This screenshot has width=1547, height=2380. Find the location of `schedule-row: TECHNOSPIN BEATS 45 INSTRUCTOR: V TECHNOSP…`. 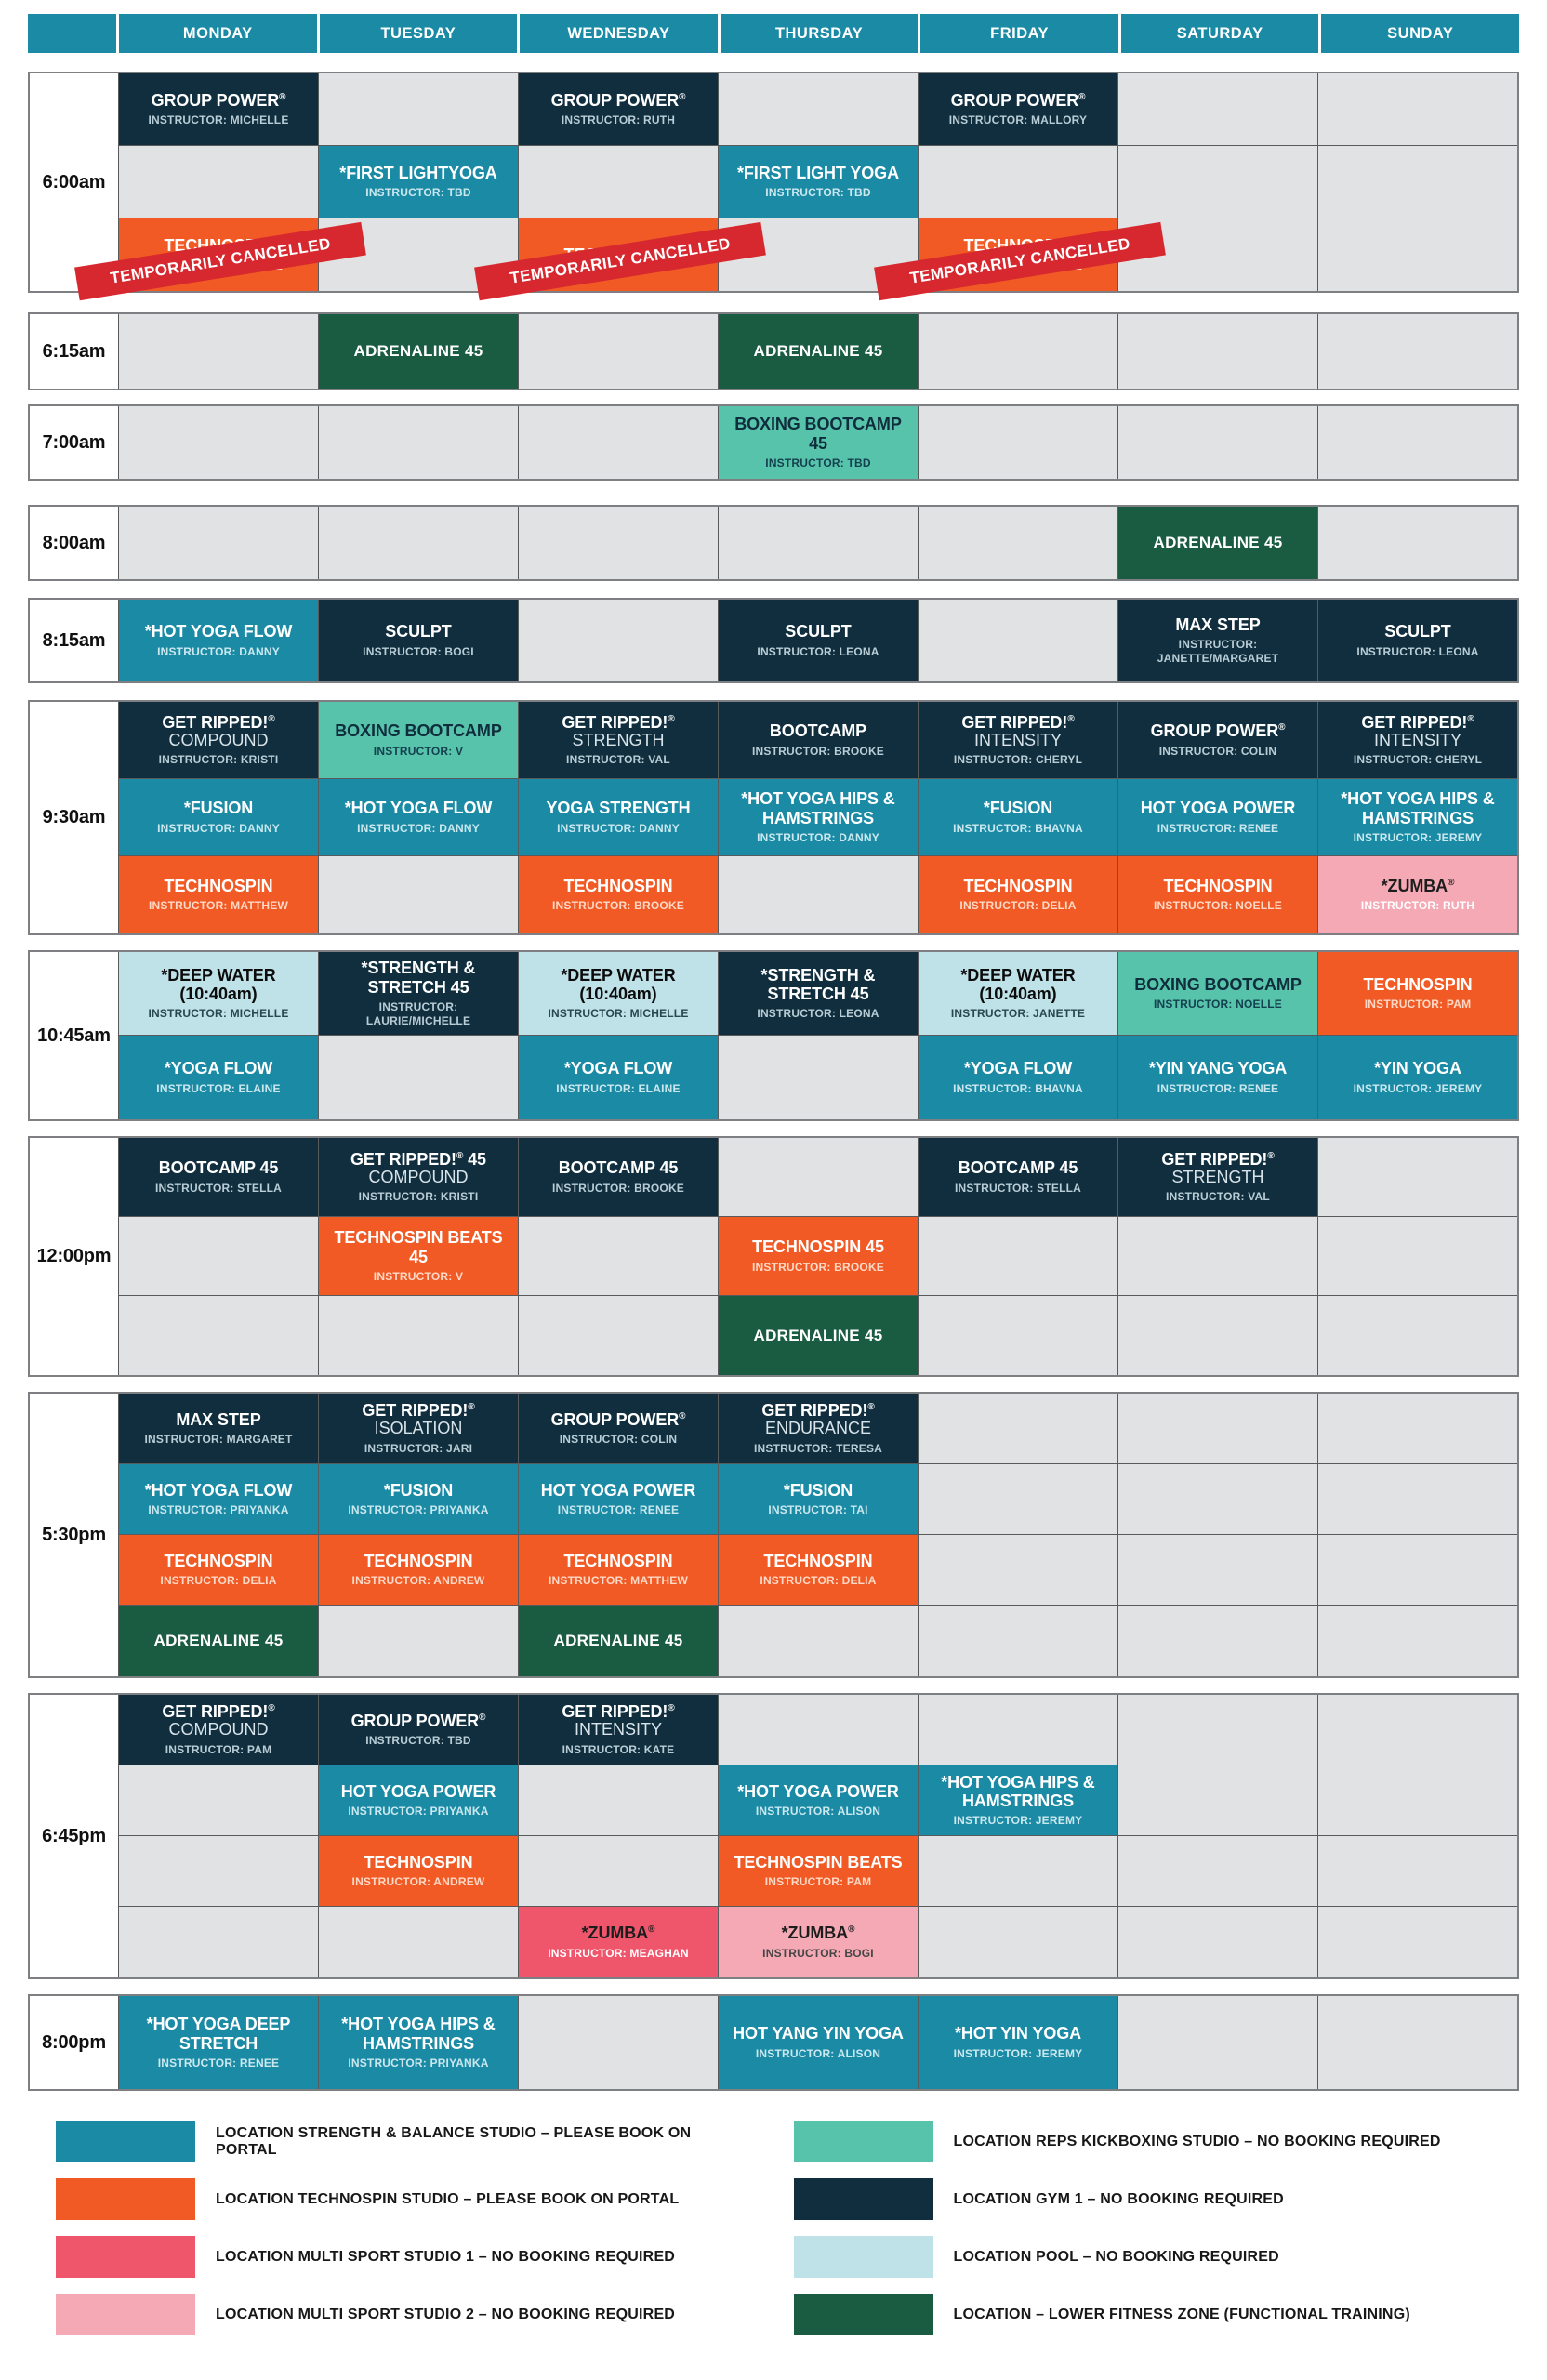

schedule-row: TECHNOSPIN BEATS 45 INSTRUCTOR: V TECHNOSP… is located at coordinates (818, 1256).